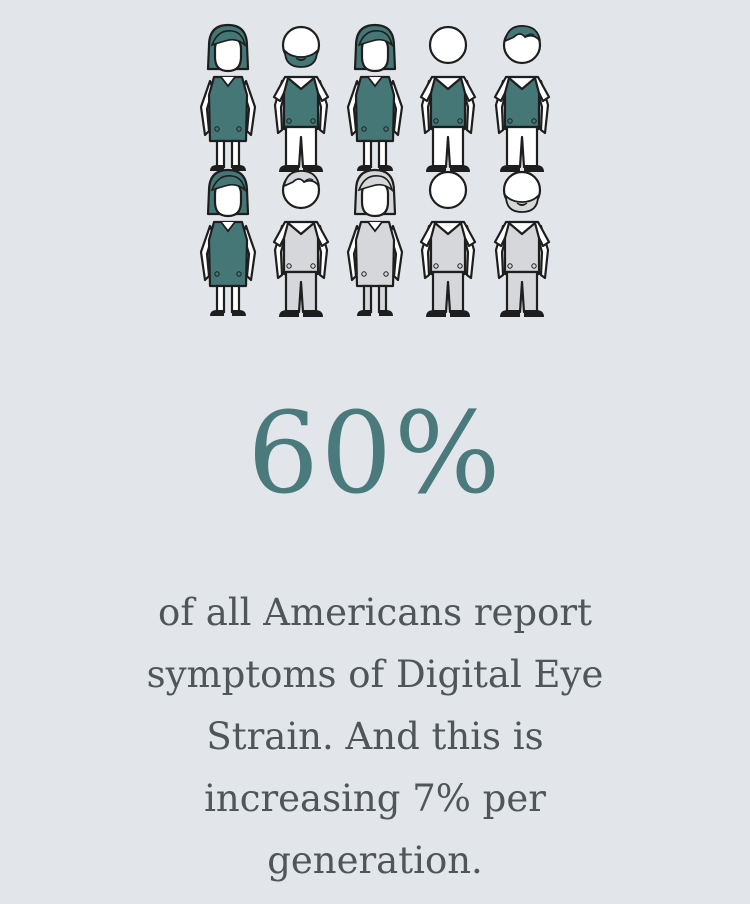 The width and height of the screenshot is (750, 904). What do you see at coordinates (301, 243) in the screenshot?
I see `person-neutral-quiff-man-icon` at bounding box center [301, 243].